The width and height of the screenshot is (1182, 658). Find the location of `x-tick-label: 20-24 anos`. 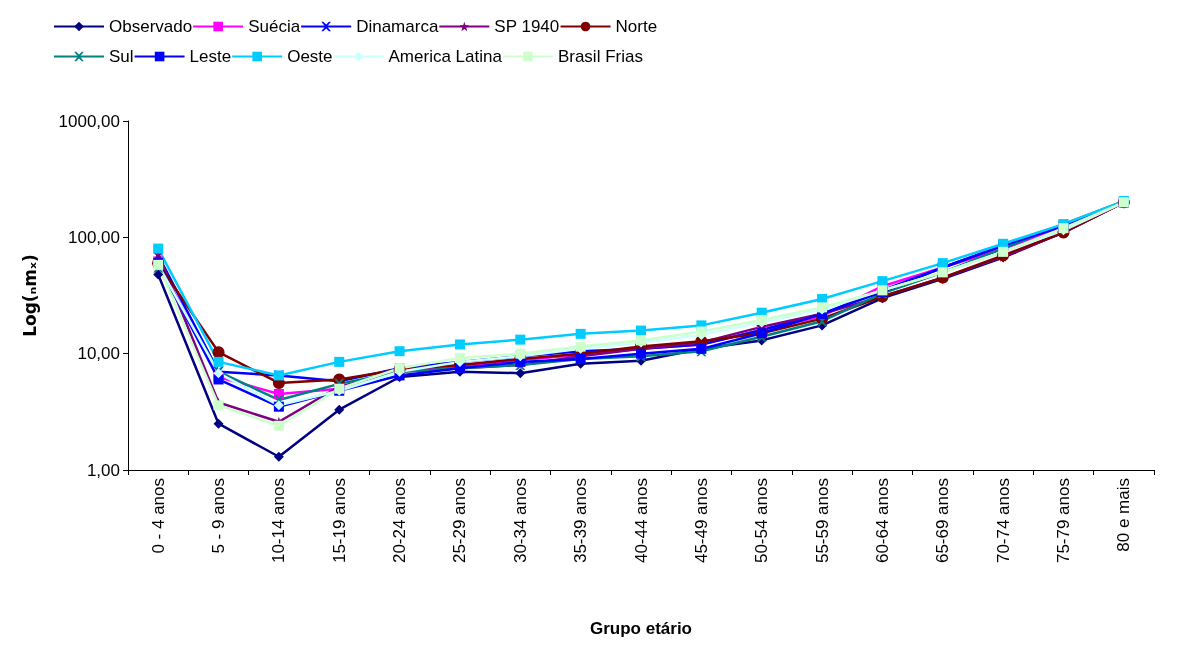

x-tick-label: 20-24 anos is located at coordinates (400, 521).